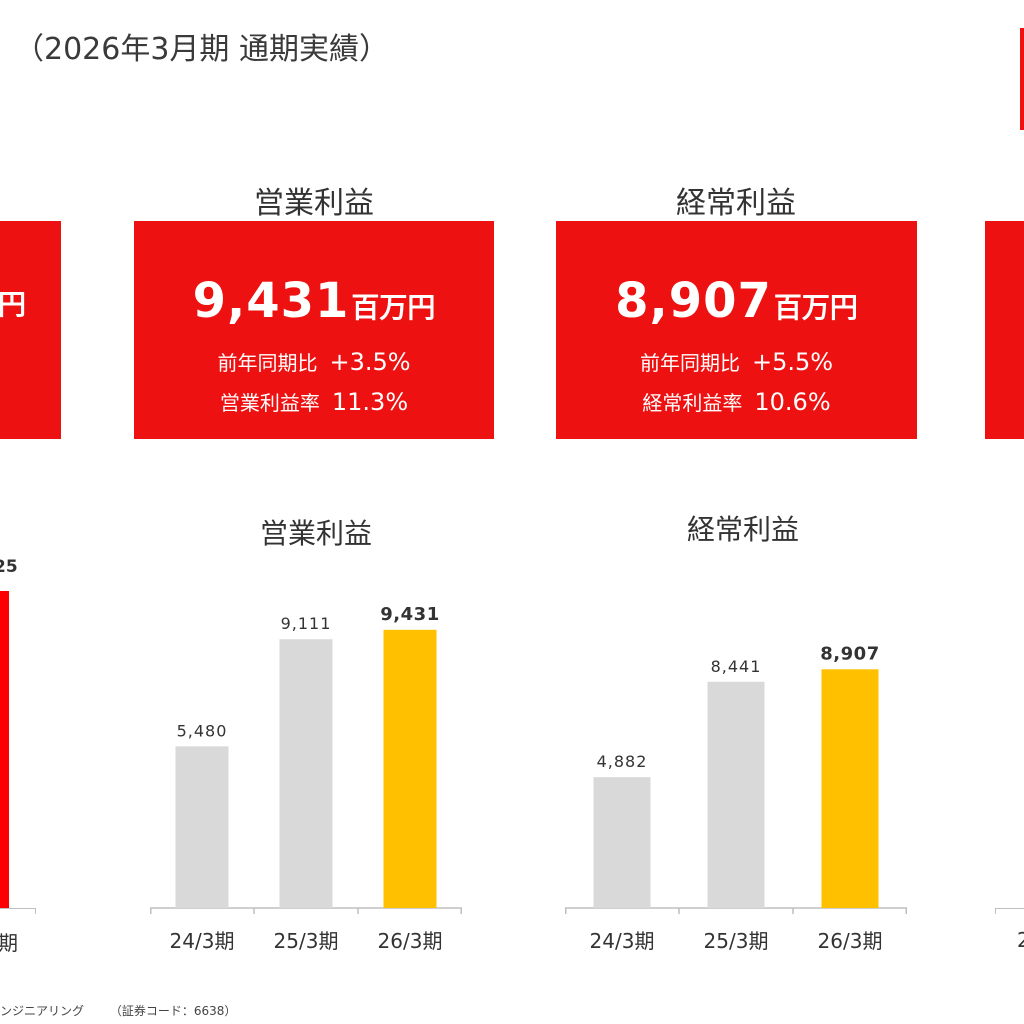 The height and width of the screenshot is (1024, 1024). Describe the element at coordinates (995, 911) in the screenshot. I see `partial-right-axis-tick` at that location.